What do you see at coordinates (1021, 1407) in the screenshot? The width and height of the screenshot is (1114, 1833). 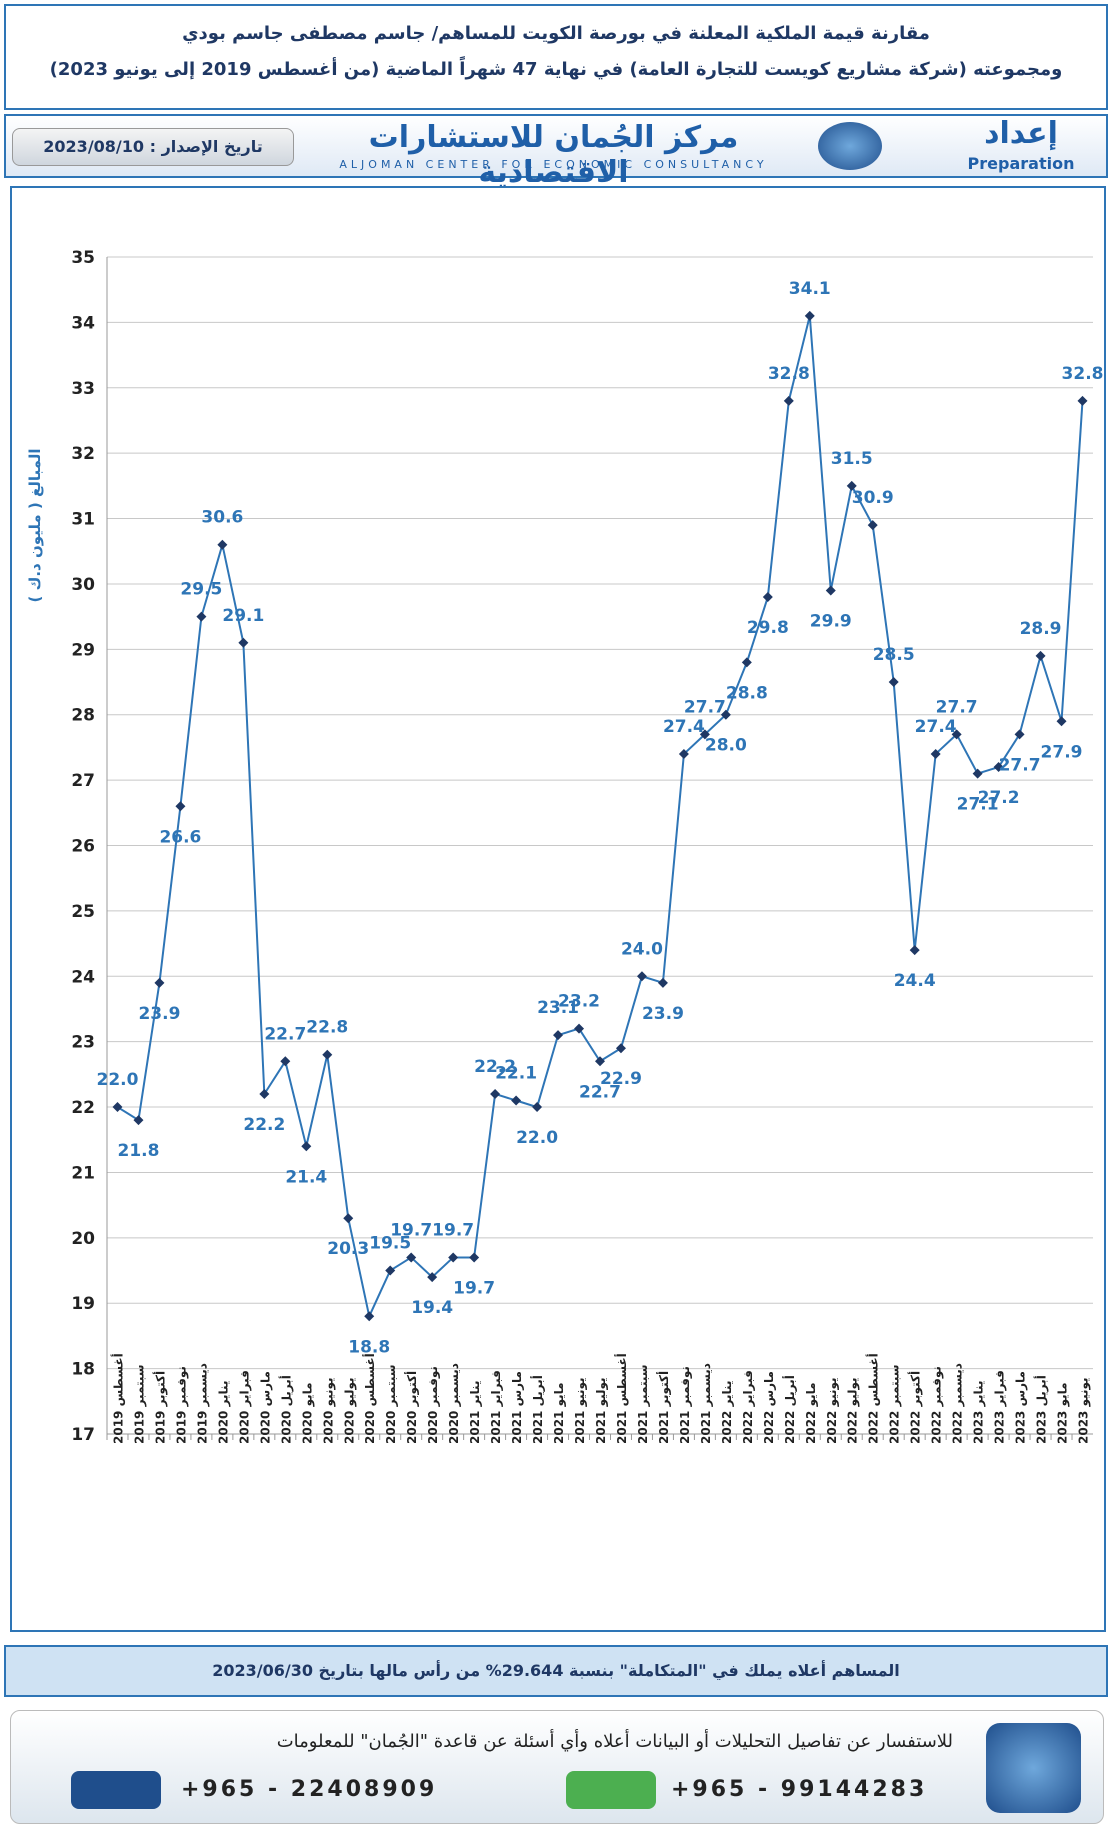 I see `x-tick-label: مارس 2023` at bounding box center [1021, 1407].